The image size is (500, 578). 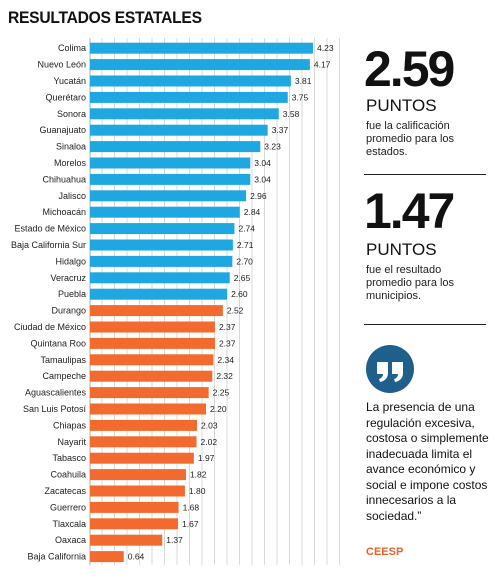 What do you see at coordinates (303, 81) in the screenshot?
I see `value-label: 3.81` at bounding box center [303, 81].